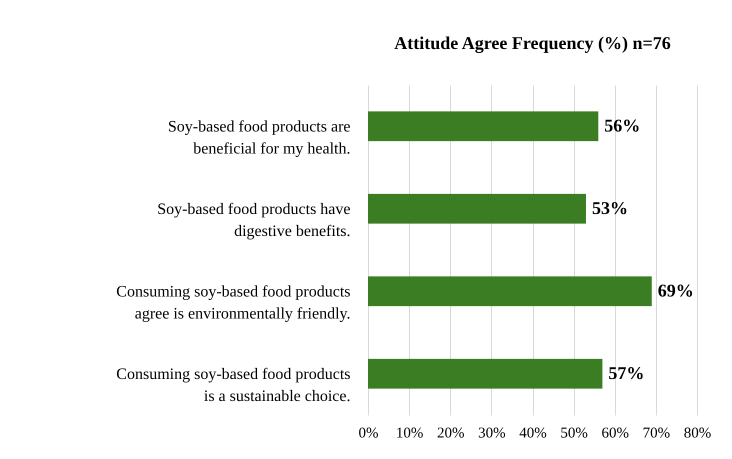  What do you see at coordinates (492, 434) in the screenshot?
I see `x-tick-label: 30%` at bounding box center [492, 434].